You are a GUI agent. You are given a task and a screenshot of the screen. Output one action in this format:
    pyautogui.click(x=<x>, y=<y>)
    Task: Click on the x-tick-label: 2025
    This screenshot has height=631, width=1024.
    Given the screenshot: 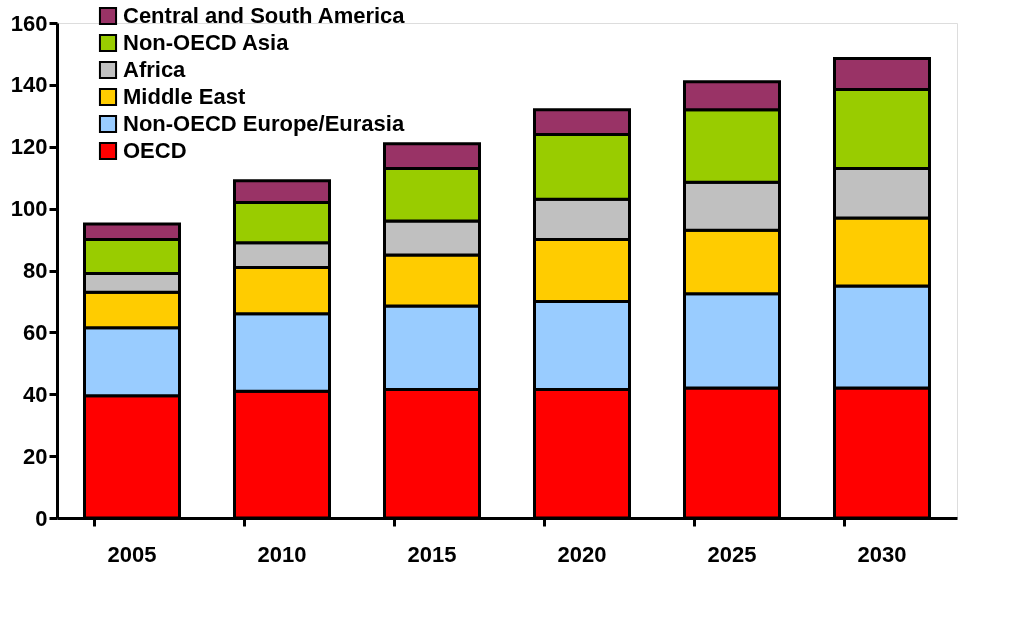 What is the action you would take?
    pyautogui.click(x=732, y=554)
    